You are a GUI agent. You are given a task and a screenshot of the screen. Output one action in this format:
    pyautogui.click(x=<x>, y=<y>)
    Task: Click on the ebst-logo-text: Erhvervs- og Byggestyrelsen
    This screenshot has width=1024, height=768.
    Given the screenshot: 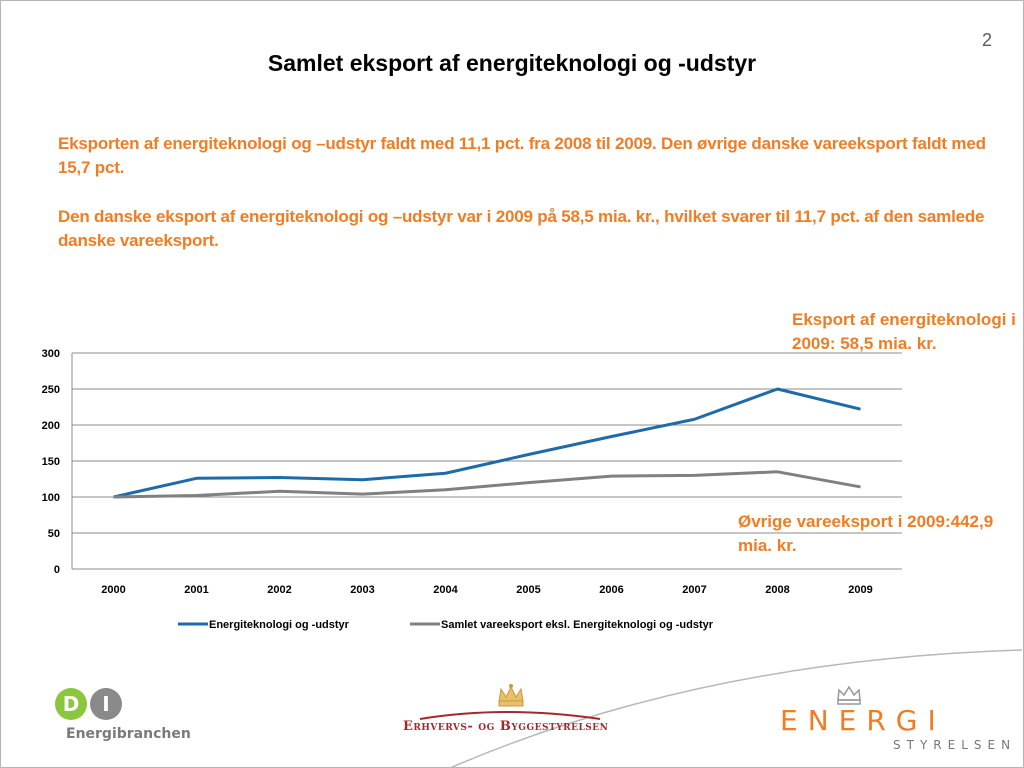 What is the action you would take?
    pyautogui.click(x=506, y=726)
    